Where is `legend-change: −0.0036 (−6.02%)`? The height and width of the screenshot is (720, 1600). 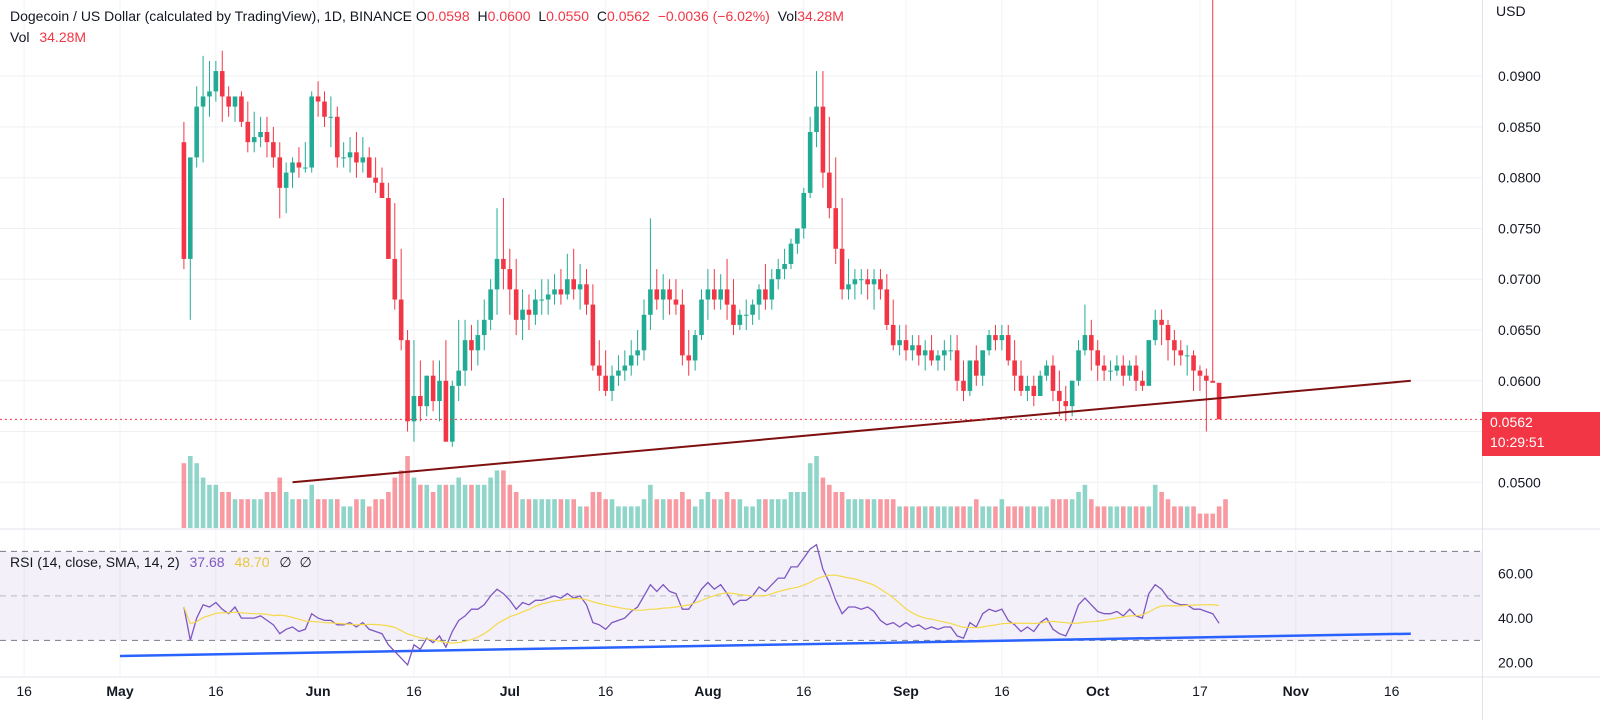 legend-change: −0.0036 (−6.02%) is located at coordinates (713, 16).